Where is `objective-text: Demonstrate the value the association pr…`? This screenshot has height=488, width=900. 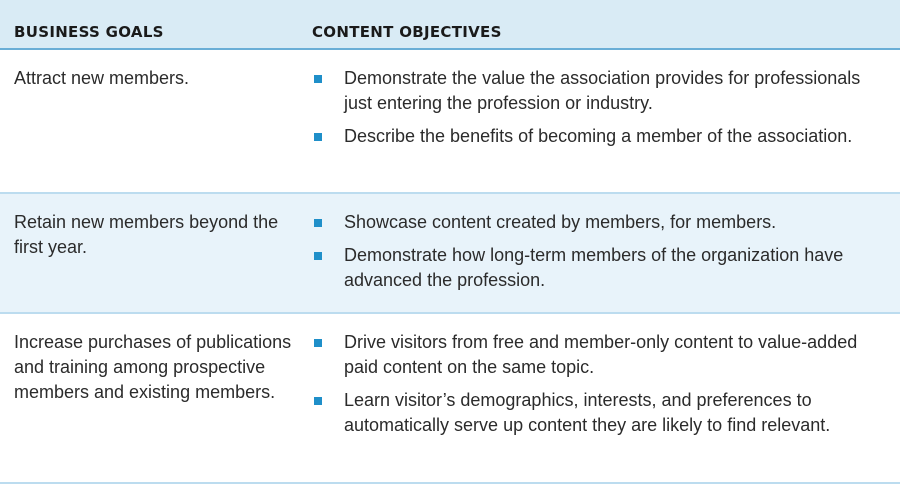
objective-text: Demonstrate the value the association pr… is located at coordinates (602, 90).